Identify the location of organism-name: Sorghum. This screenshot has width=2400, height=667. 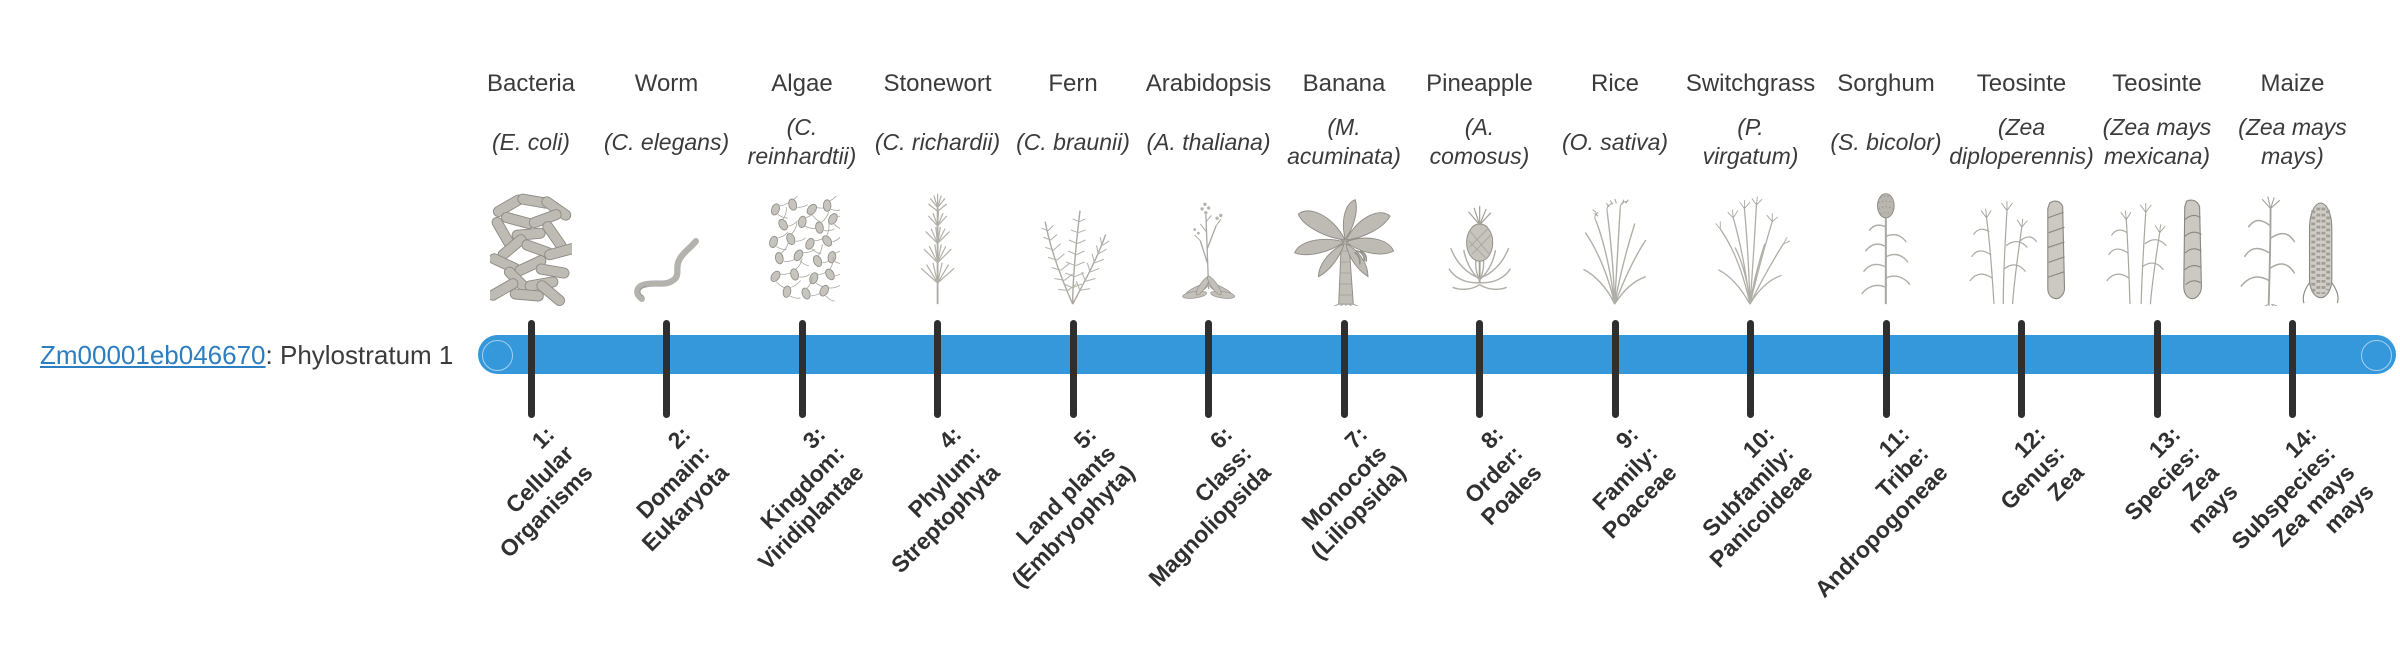
(1886, 83).